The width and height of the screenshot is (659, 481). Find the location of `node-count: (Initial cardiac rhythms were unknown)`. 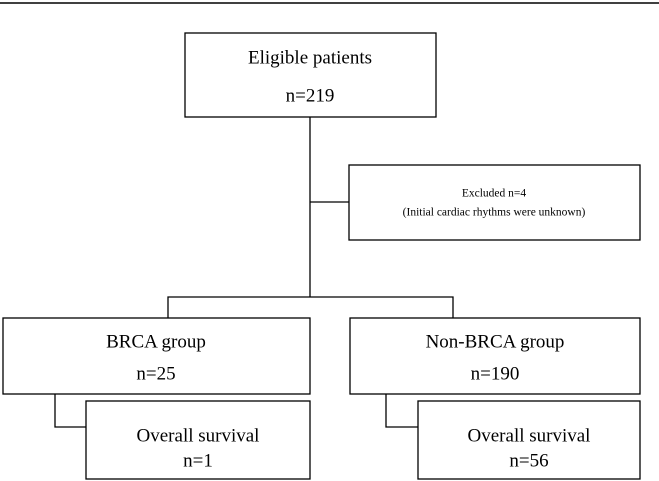

node-count: (Initial cardiac rhythms were unknown) is located at coordinates (494, 213).